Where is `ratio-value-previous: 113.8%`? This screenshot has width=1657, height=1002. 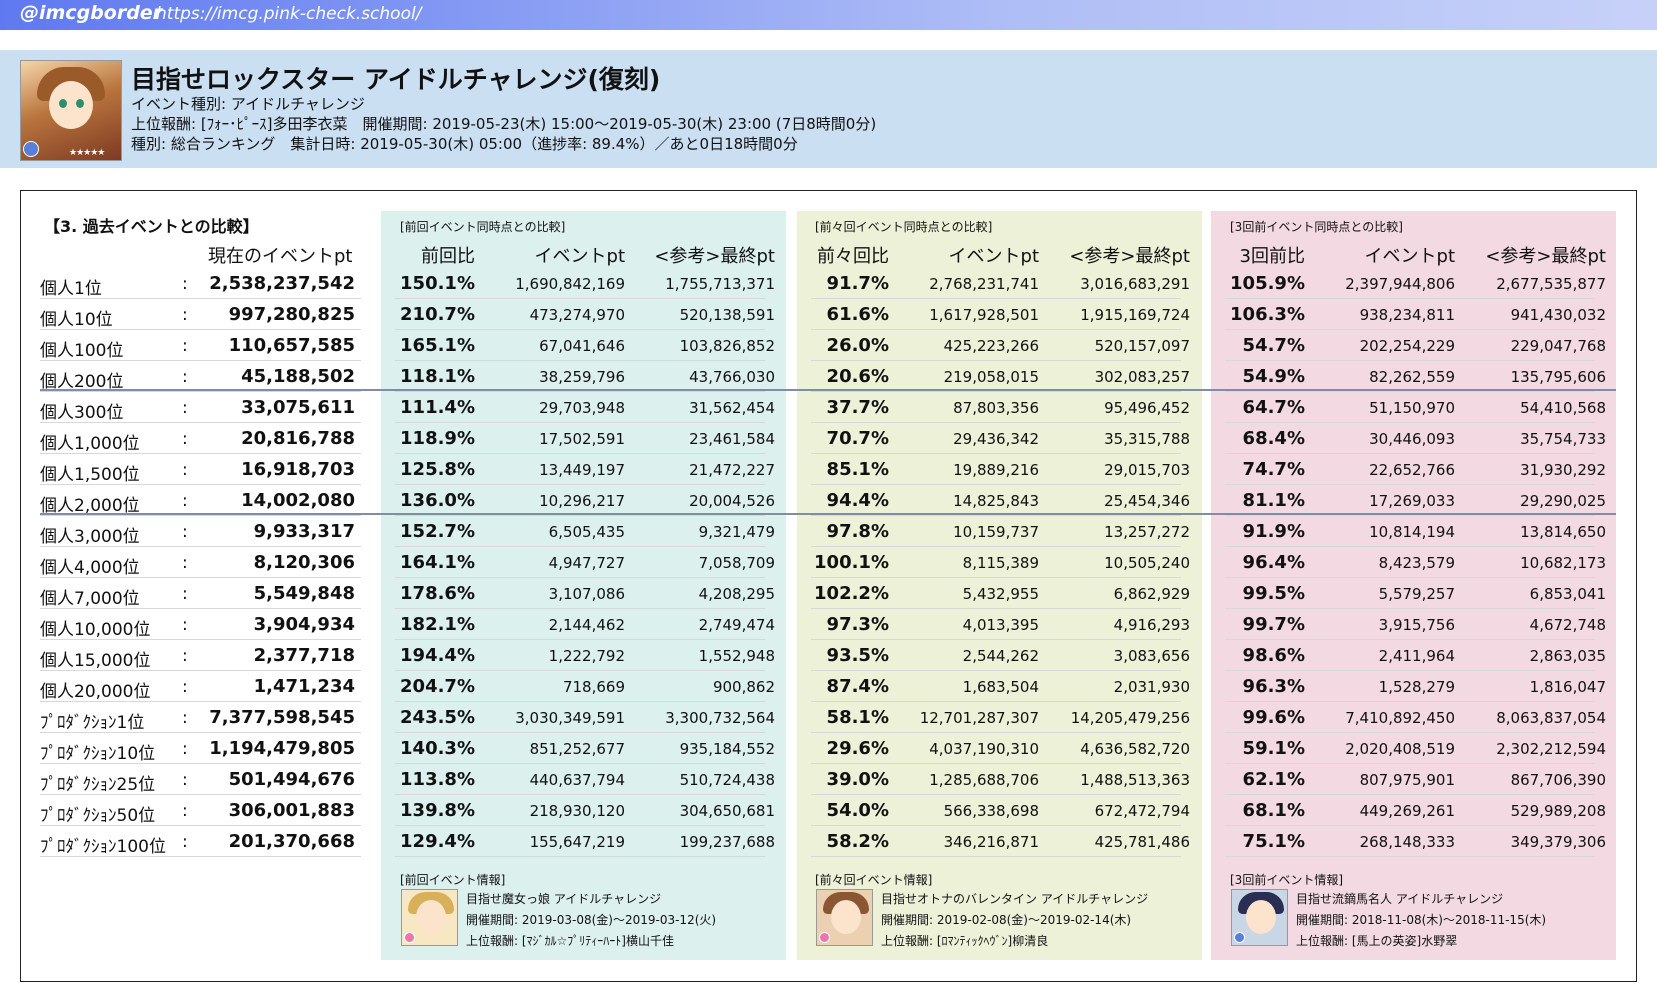
ratio-value-previous: 113.8% is located at coordinates (437, 779).